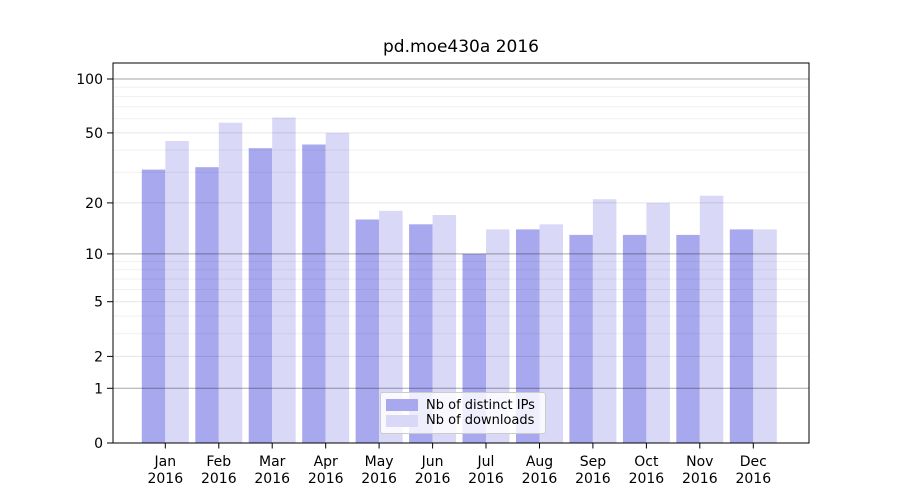  Describe the element at coordinates (539, 462) in the screenshot. I see `x-tick-label-month: Aug` at that location.